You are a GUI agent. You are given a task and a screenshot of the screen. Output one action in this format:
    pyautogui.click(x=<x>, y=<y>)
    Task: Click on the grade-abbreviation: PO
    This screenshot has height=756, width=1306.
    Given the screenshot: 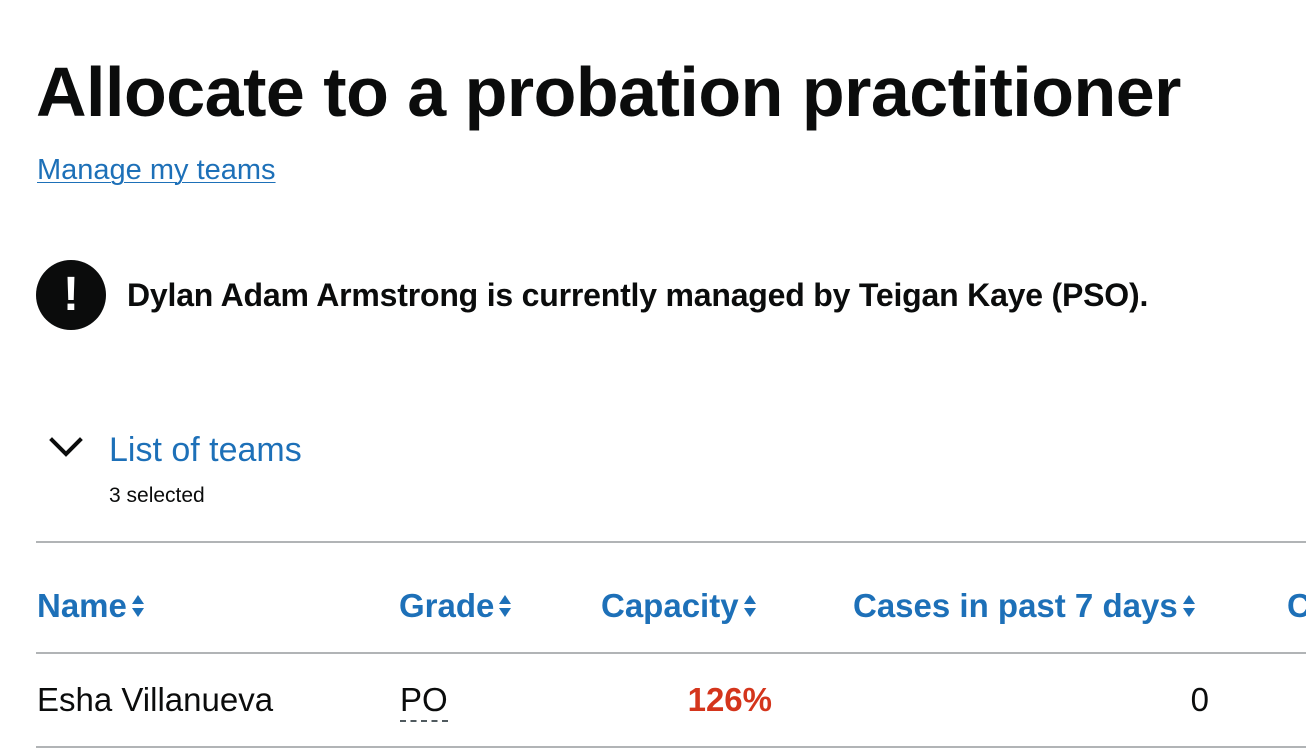 What is the action you would take?
    pyautogui.click(x=424, y=701)
    